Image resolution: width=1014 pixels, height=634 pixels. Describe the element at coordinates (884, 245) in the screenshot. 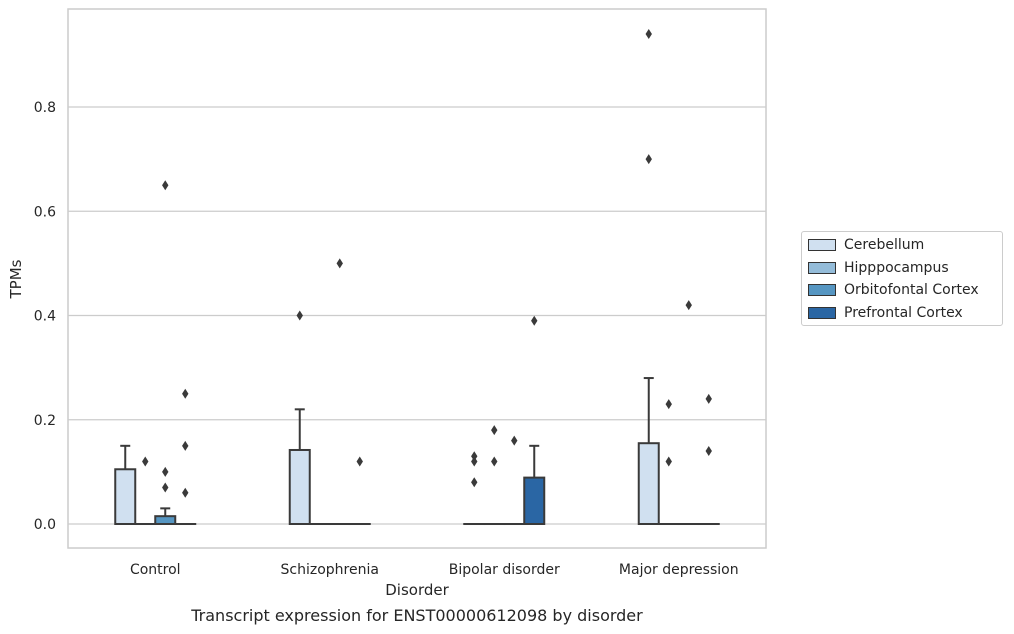

I see `legend-label: Cerebellum` at that location.